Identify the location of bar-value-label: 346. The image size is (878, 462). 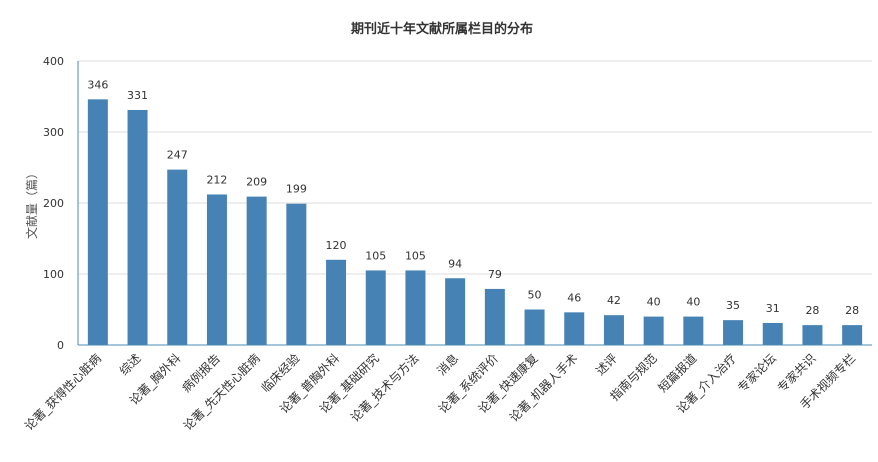
(97, 84).